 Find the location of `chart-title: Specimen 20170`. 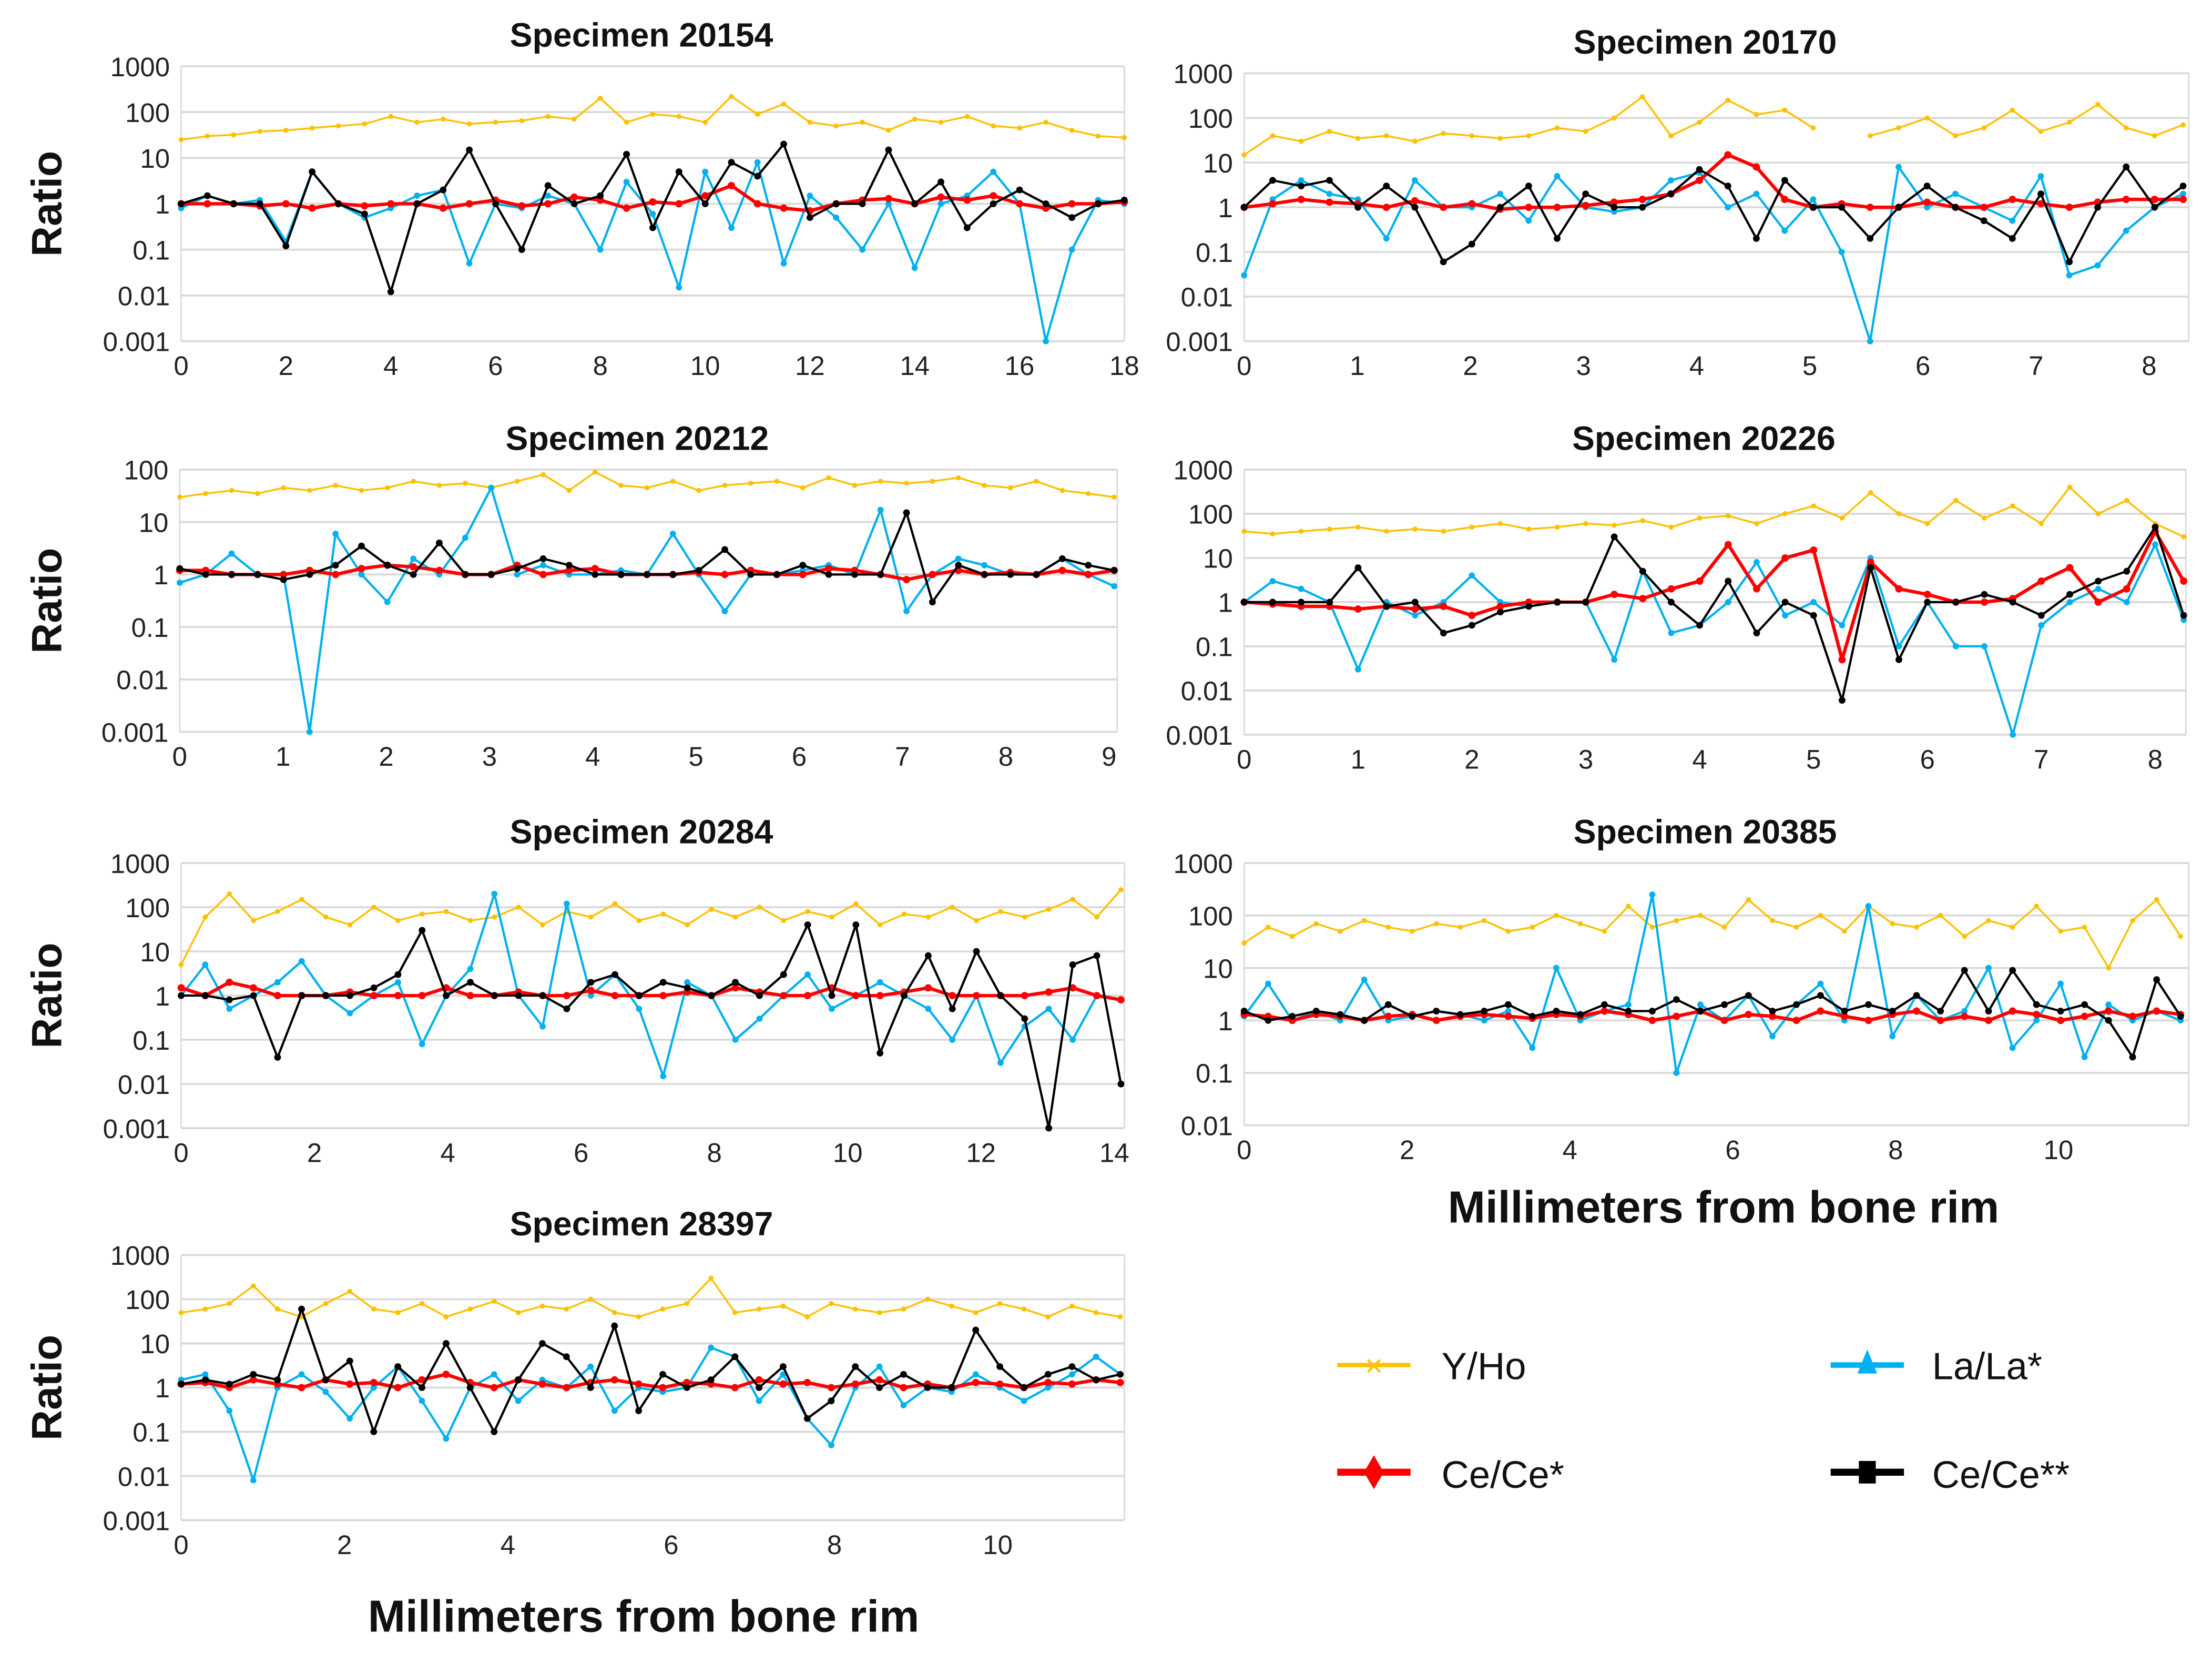

chart-title: Specimen 20170 is located at coordinates (1705, 42).